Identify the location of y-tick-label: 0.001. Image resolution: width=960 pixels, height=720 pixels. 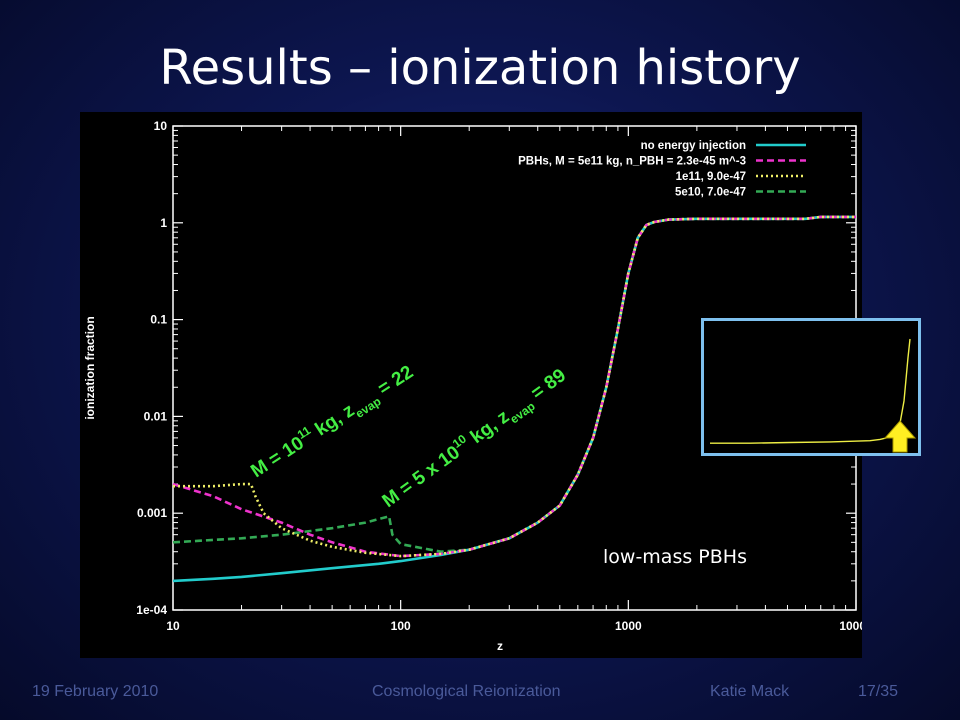
(152, 513).